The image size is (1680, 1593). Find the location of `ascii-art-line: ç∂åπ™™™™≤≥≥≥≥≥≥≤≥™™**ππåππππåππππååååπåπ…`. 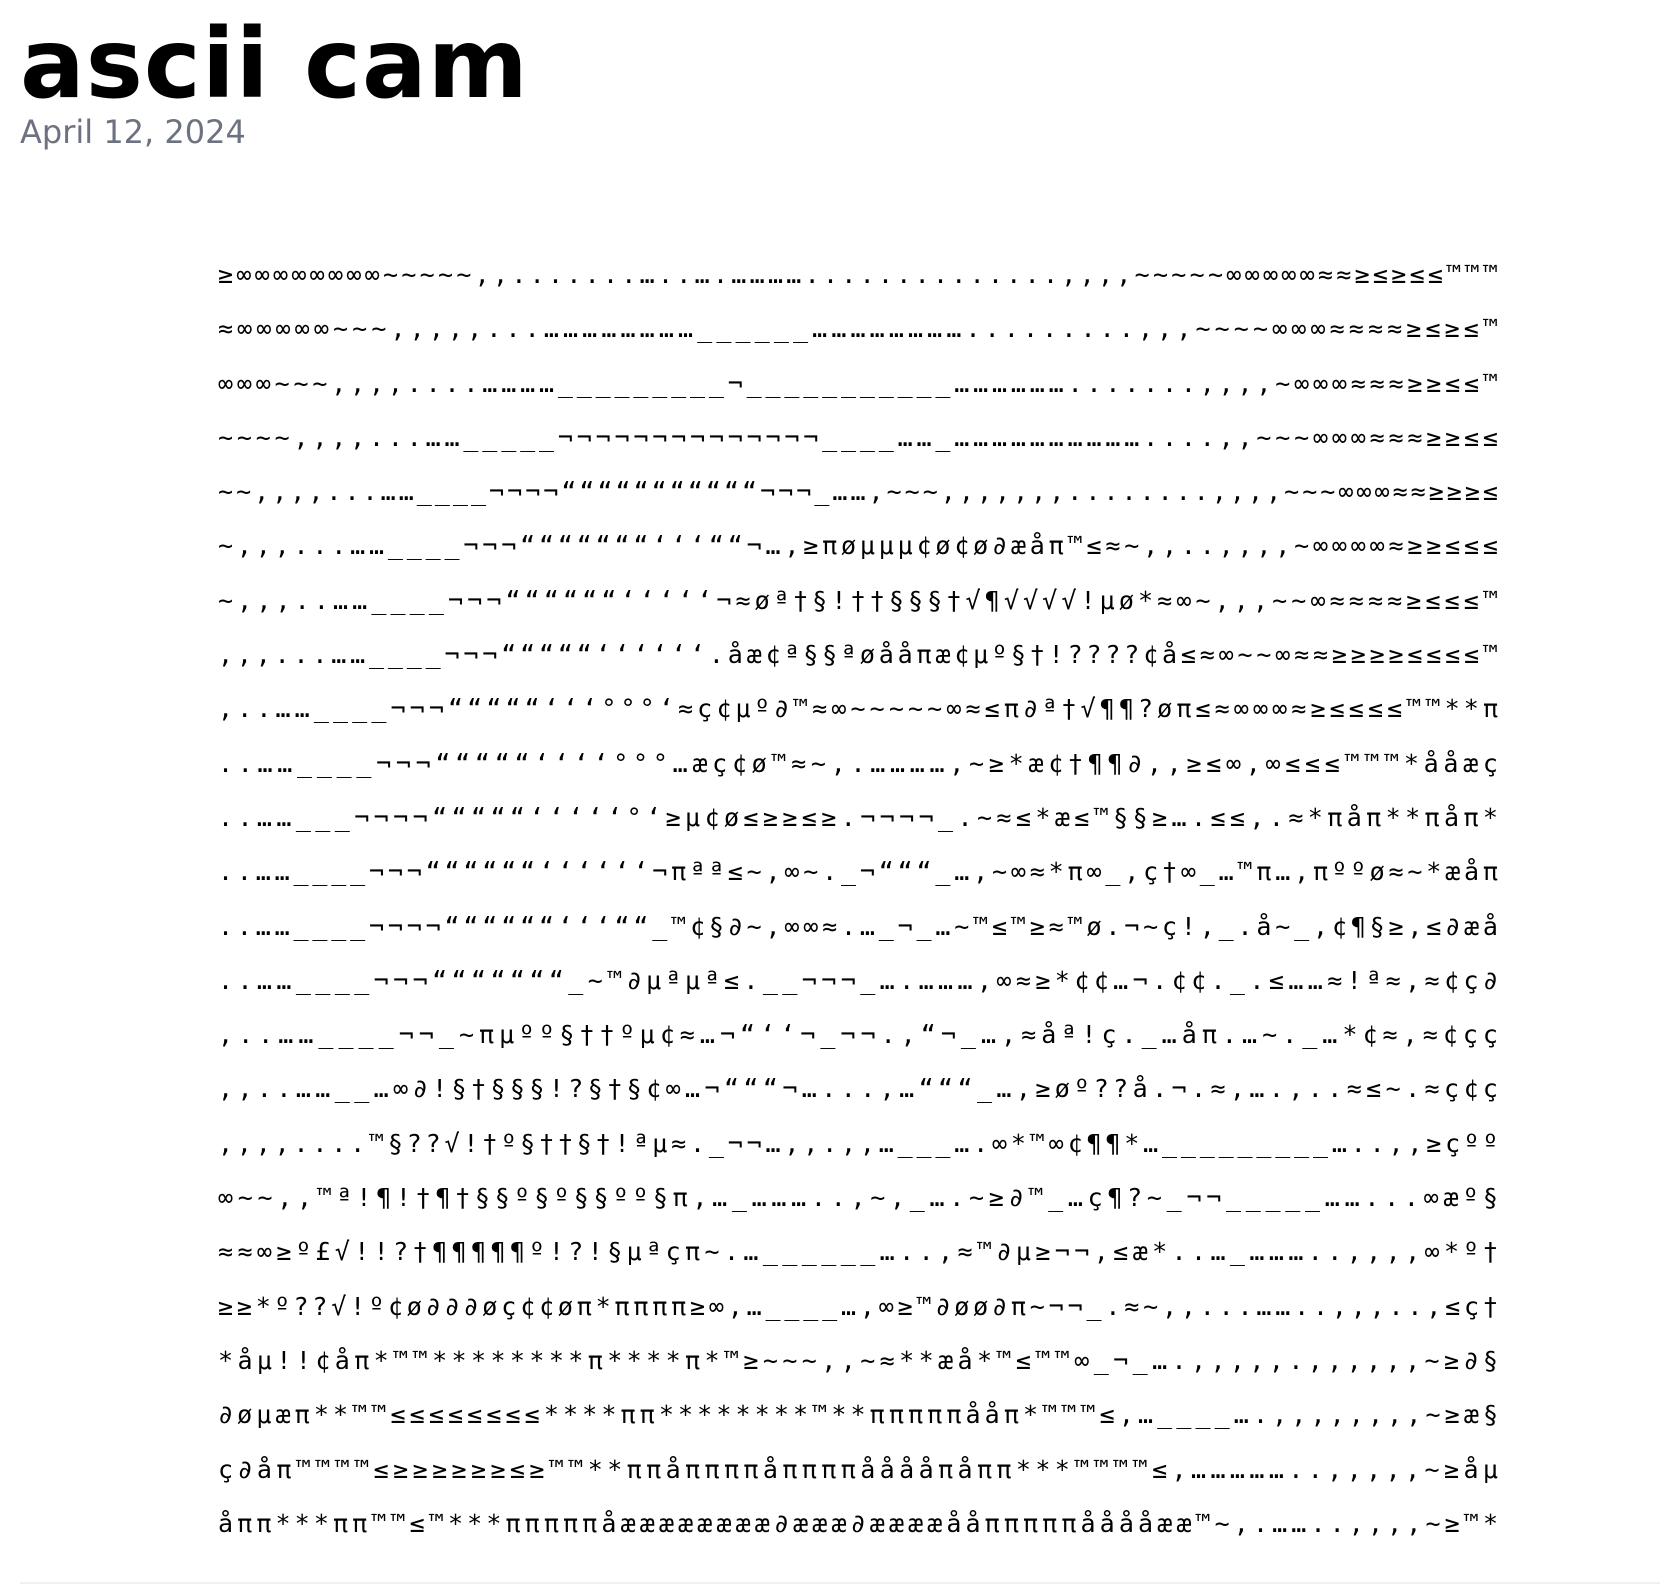

ascii-art-line: ç∂åπ™™™™≤≥≥≥≥≥≥≤≥™™**ππåππππåππππååååπåπ… is located at coordinates (858, 1469).